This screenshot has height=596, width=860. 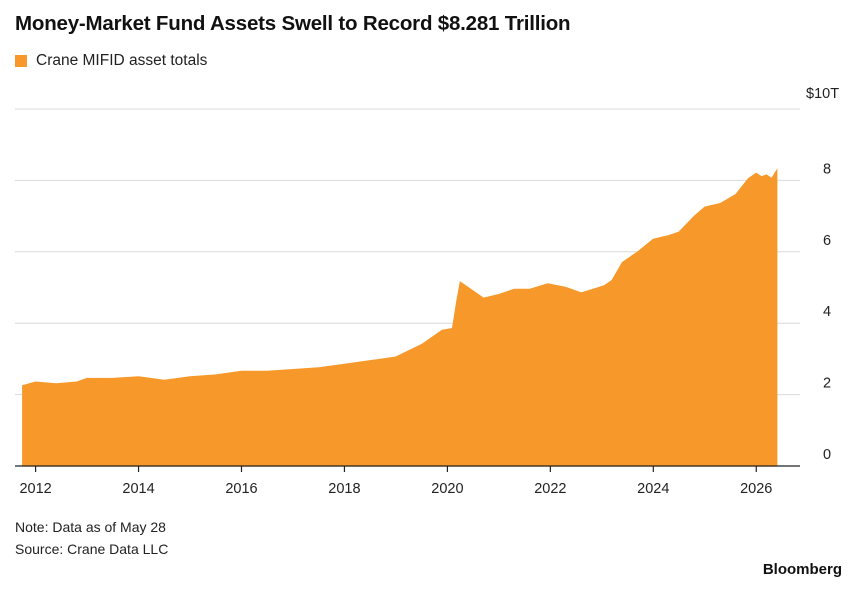 What do you see at coordinates (92, 549) in the screenshot?
I see `source-text: Source: Crane Data LLC` at bounding box center [92, 549].